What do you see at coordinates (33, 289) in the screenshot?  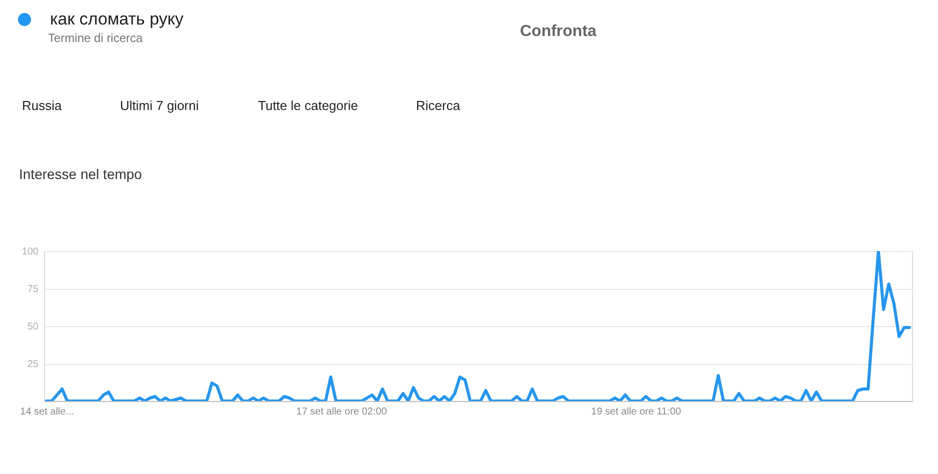 I see `y-tick-label: 75` at bounding box center [33, 289].